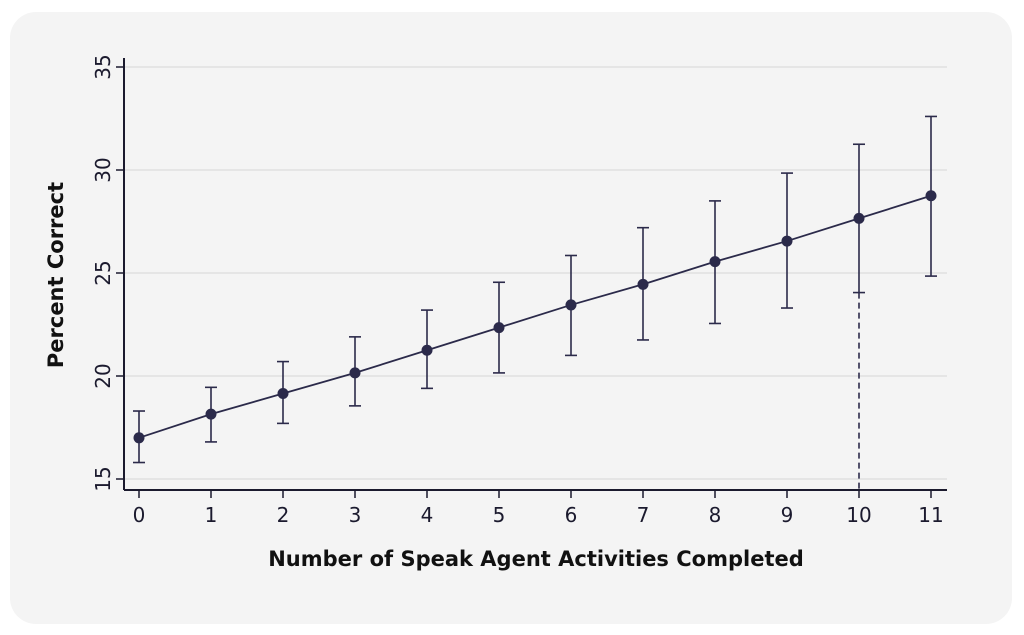 The width and height of the screenshot is (1024, 635). What do you see at coordinates (56, 275) in the screenshot?
I see `y-axis-label: Percent Correct` at bounding box center [56, 275].